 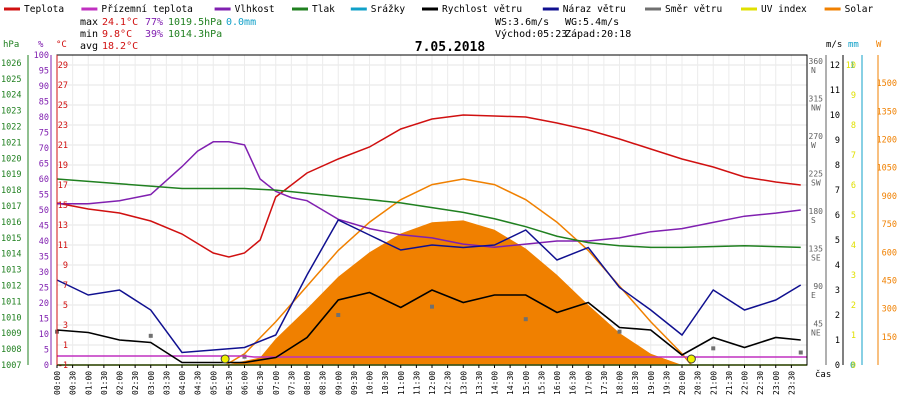 I want to click on sunrise-marker, so click(x=225, y=359).